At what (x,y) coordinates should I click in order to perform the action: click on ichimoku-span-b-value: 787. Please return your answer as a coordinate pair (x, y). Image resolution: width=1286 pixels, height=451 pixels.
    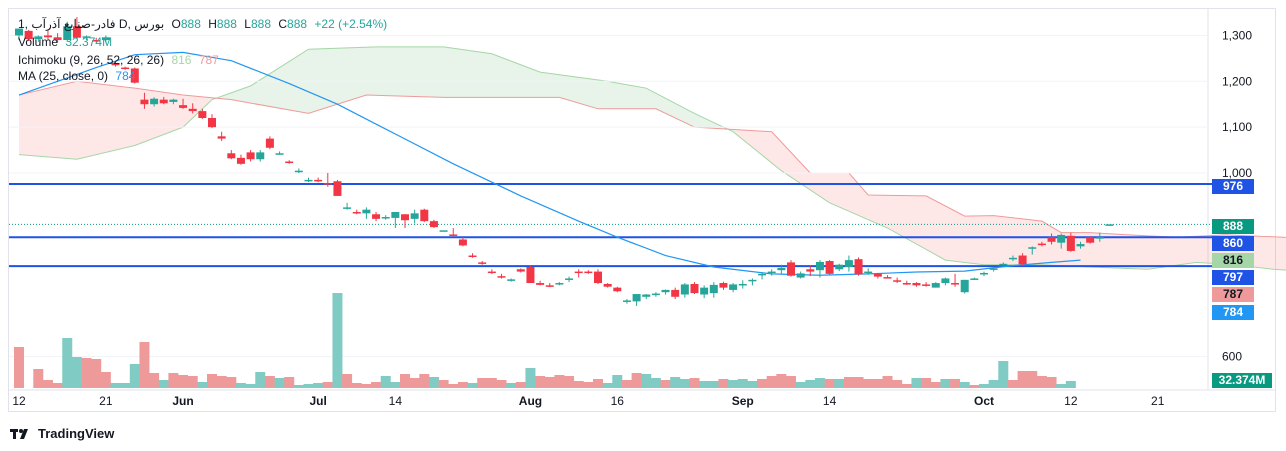
    Looking at the image, I should click on (208, 60).